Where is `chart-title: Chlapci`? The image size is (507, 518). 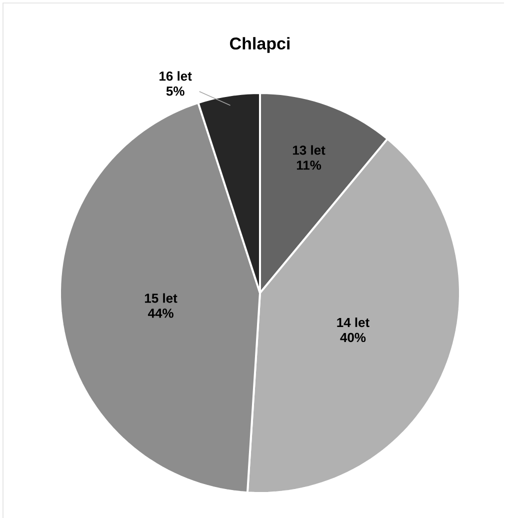 chart-title: Chlapci is located at coordinates (260, 45).